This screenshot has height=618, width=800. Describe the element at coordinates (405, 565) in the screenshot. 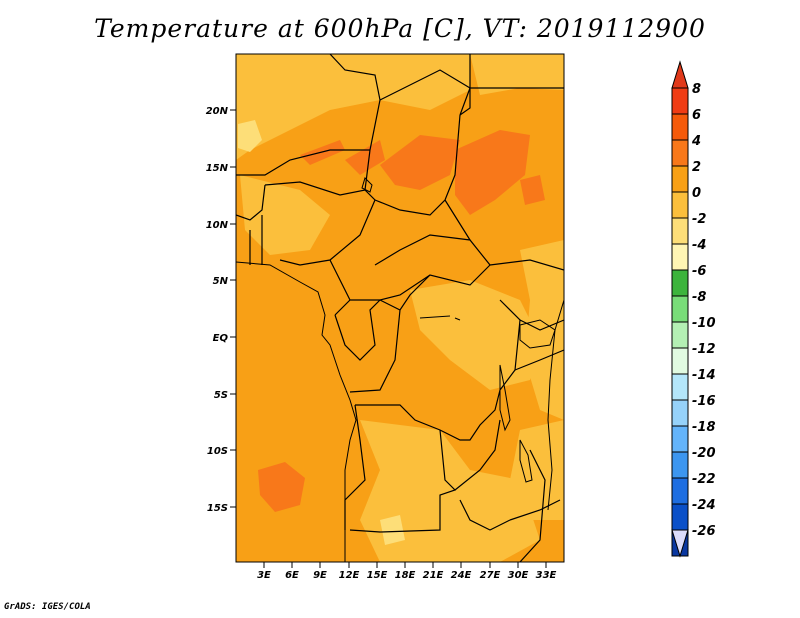

I see `lon-axis` at that location.